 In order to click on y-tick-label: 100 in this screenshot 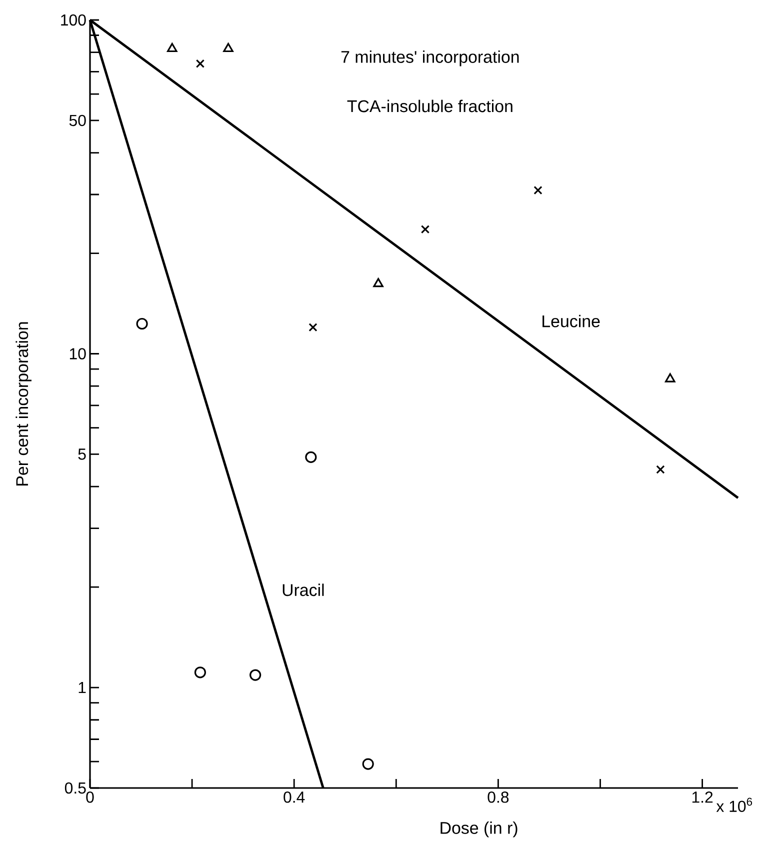, I will do `click(73, 20)`.